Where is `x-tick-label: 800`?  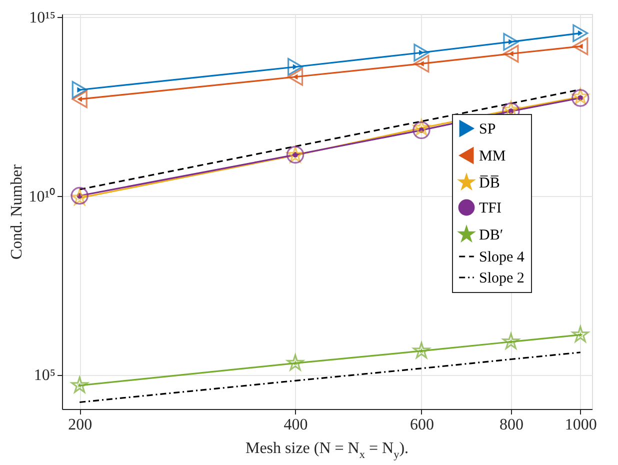
x-tick-label: 800 is located at coordinates (511, 425).